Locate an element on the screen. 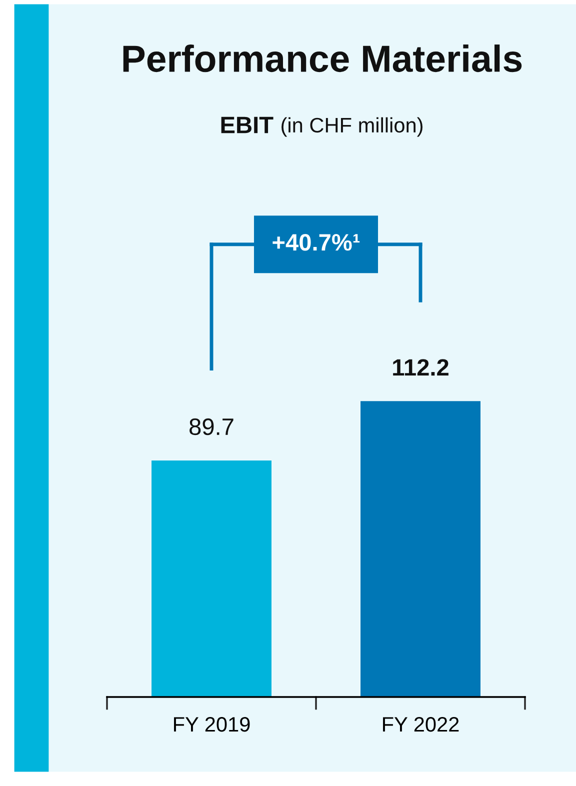 This screenshot has height=786, width=576. x-tick-label: FY 2022 is located at coordinates (421, 724).